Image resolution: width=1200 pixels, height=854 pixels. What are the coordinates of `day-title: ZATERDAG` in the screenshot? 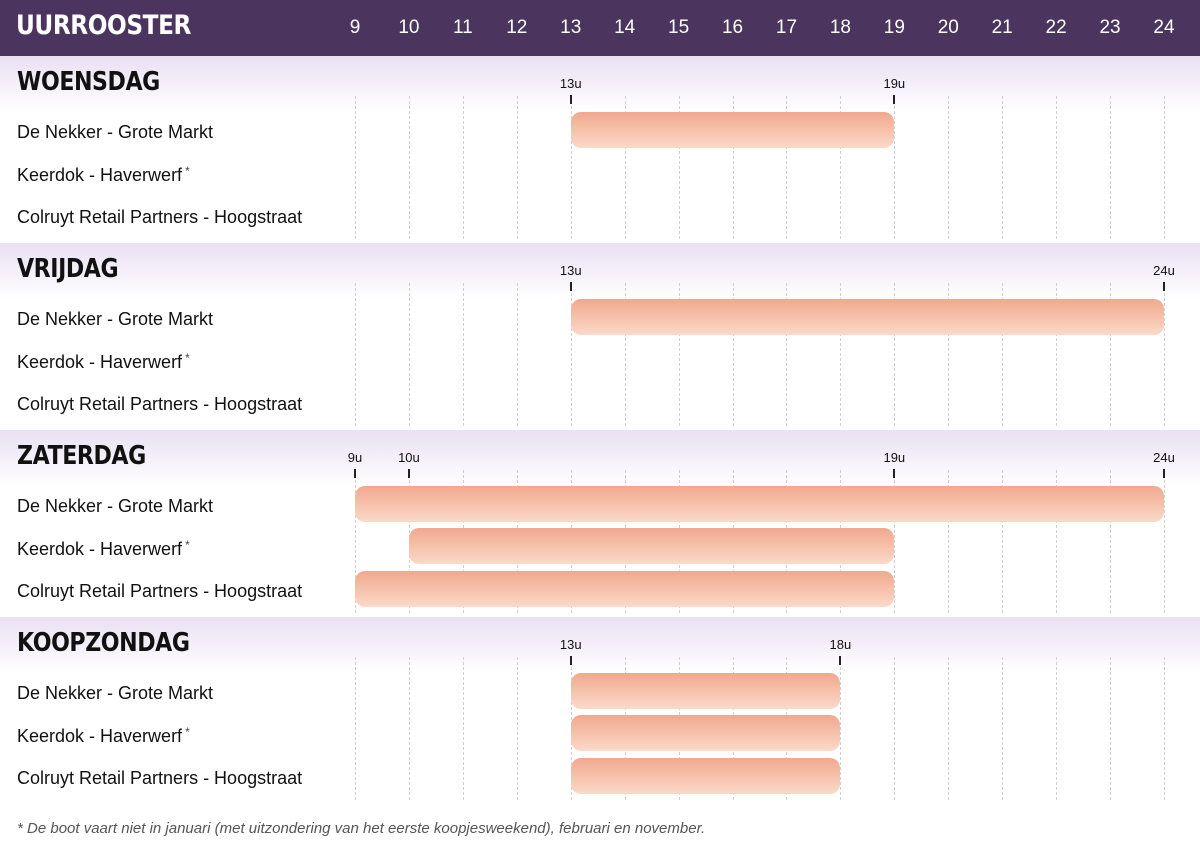 It's located at (81, 456).